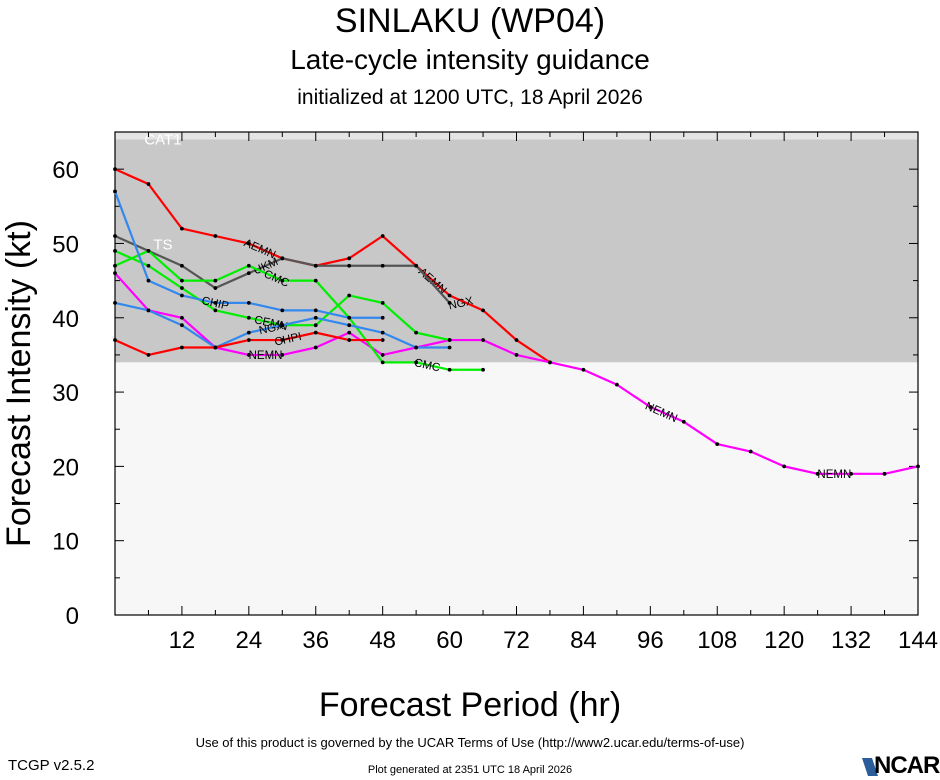  I want to click on y-tick-label: 10, so click(65, 542).